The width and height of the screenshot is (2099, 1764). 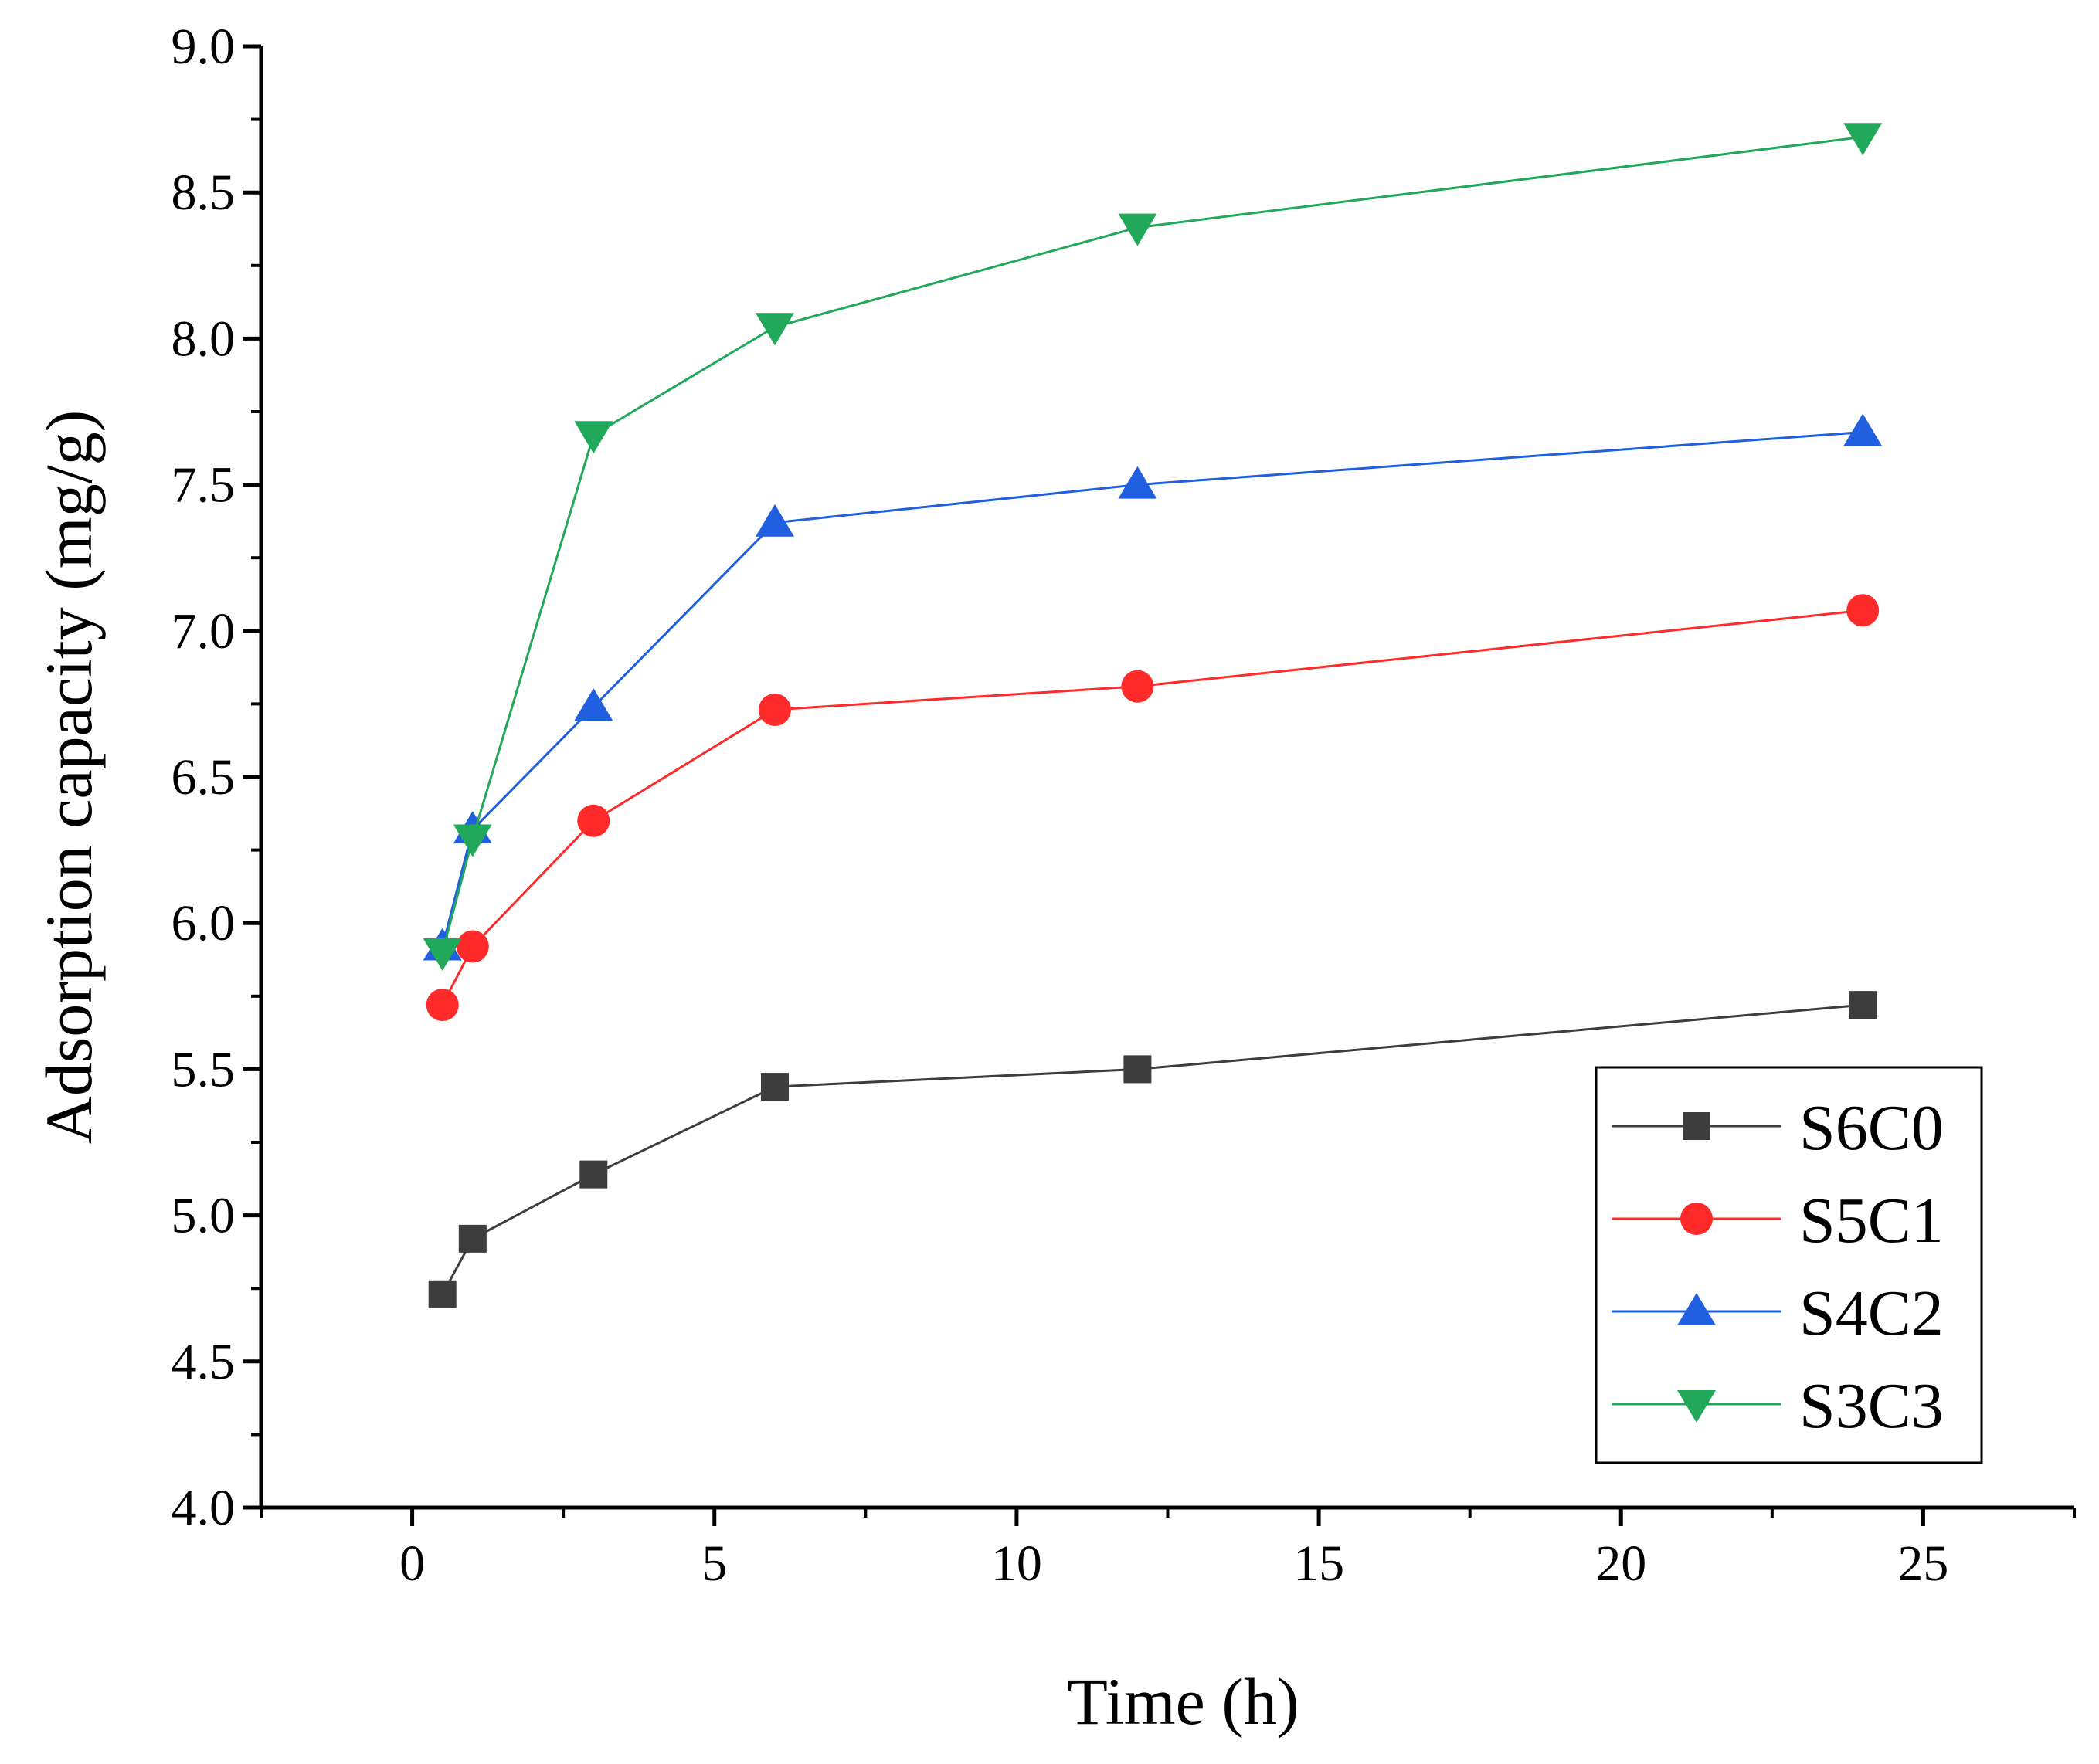 I want to click on y-tick-label: 8.5, so click(x=204, y=193).